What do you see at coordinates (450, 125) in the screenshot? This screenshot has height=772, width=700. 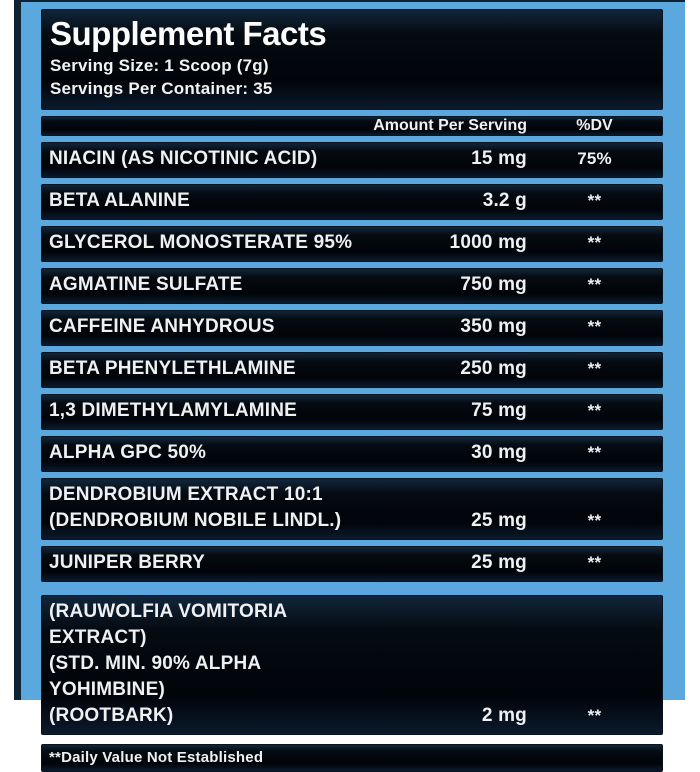 I see `amount-per-serving-header: Amount Per Serving` at bounding box center [450, 125].